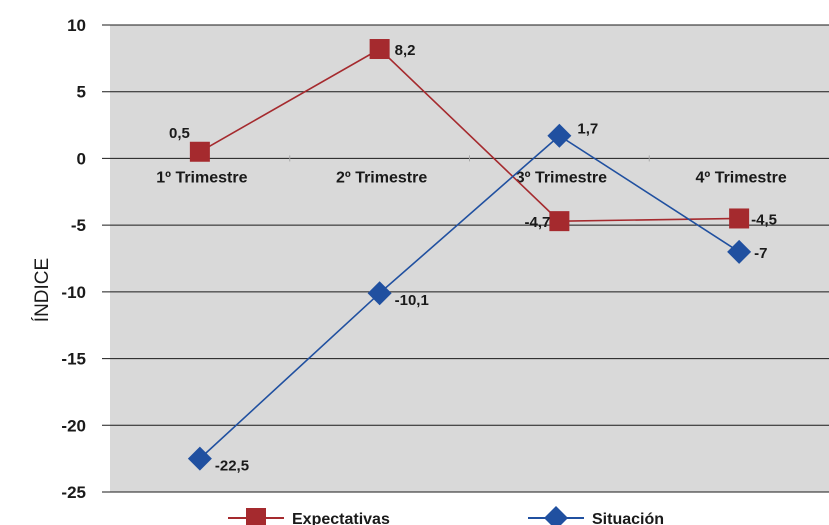 This screenshot has height=525, width=829. What do you see at coordinates (412, 300) in the screenshot?
I see `data-label: -10,1` at bounding box center [412, 300].